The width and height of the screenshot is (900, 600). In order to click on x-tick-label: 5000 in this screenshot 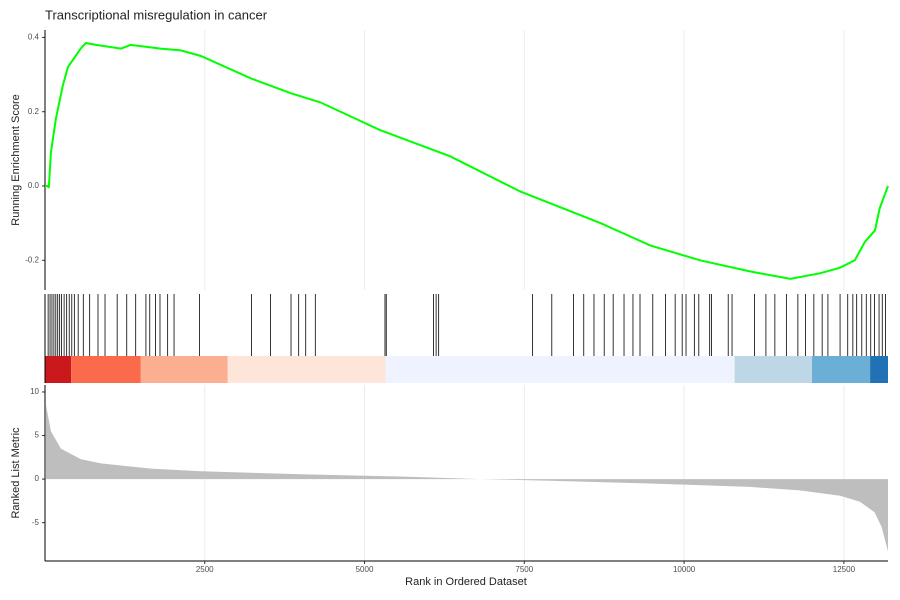, I will do `click(365, 569)`.